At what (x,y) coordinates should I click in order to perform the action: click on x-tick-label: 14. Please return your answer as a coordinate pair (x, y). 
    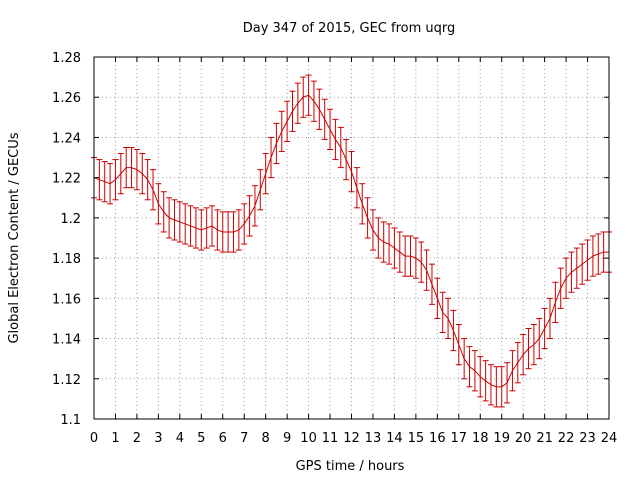
    Looking at the image, I should click on (394, 438).